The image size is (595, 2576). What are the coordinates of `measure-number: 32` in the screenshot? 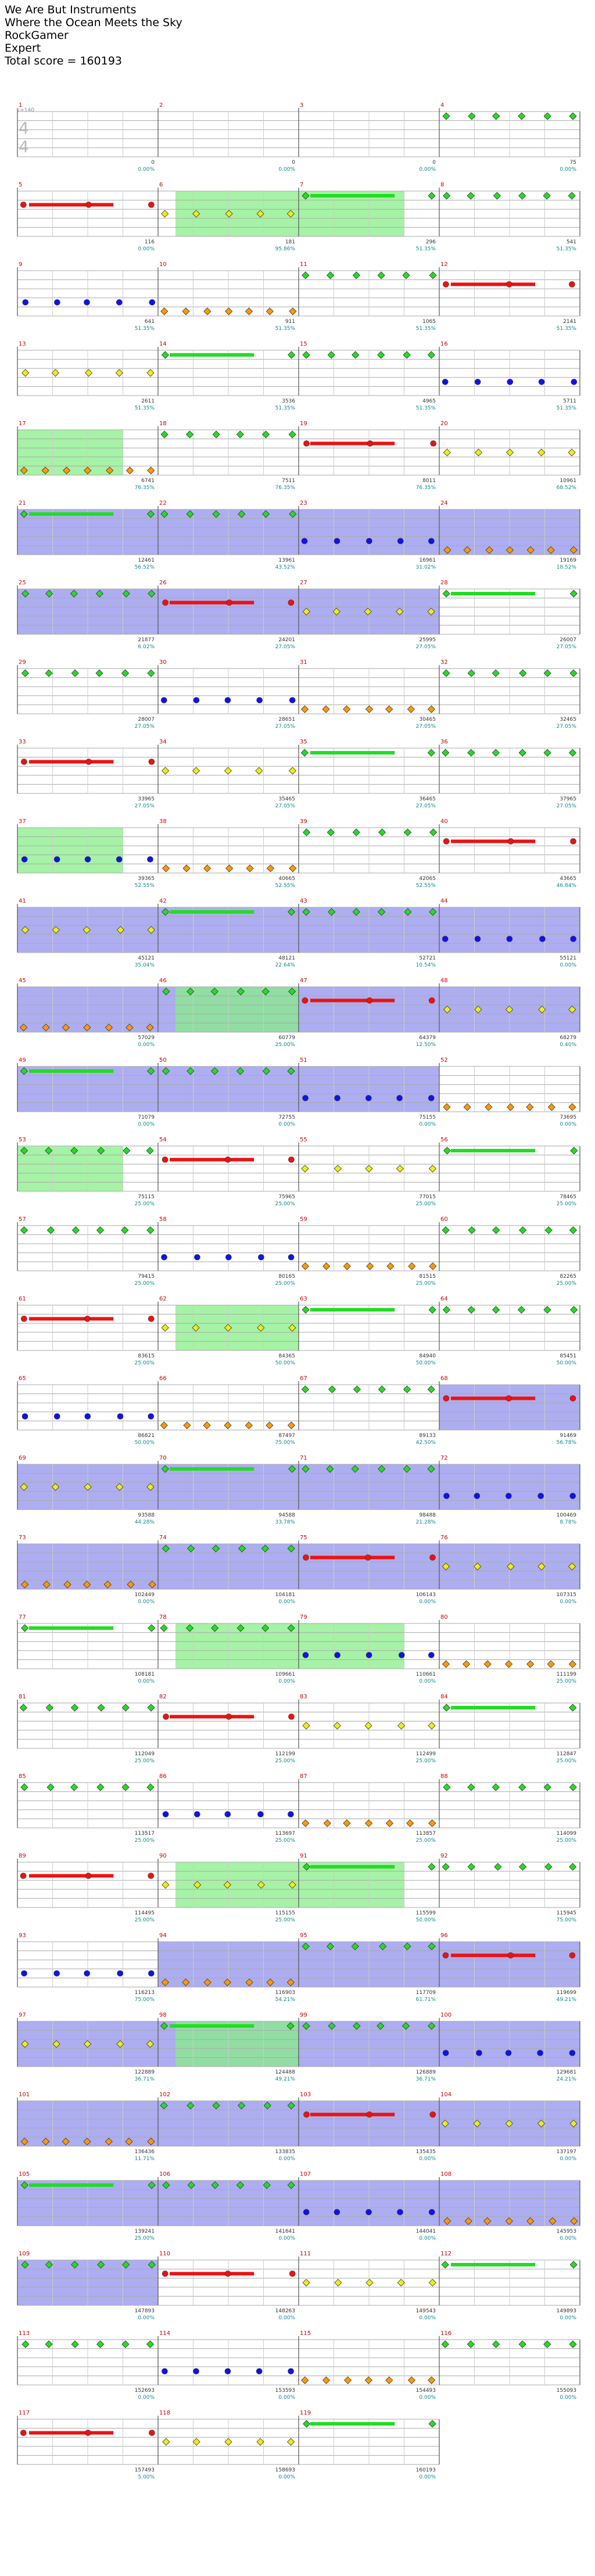 It's located at (444, 662).